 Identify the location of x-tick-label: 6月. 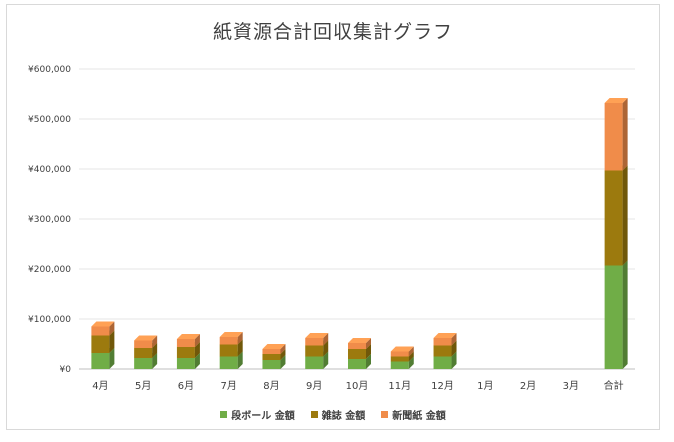
(186, 386).